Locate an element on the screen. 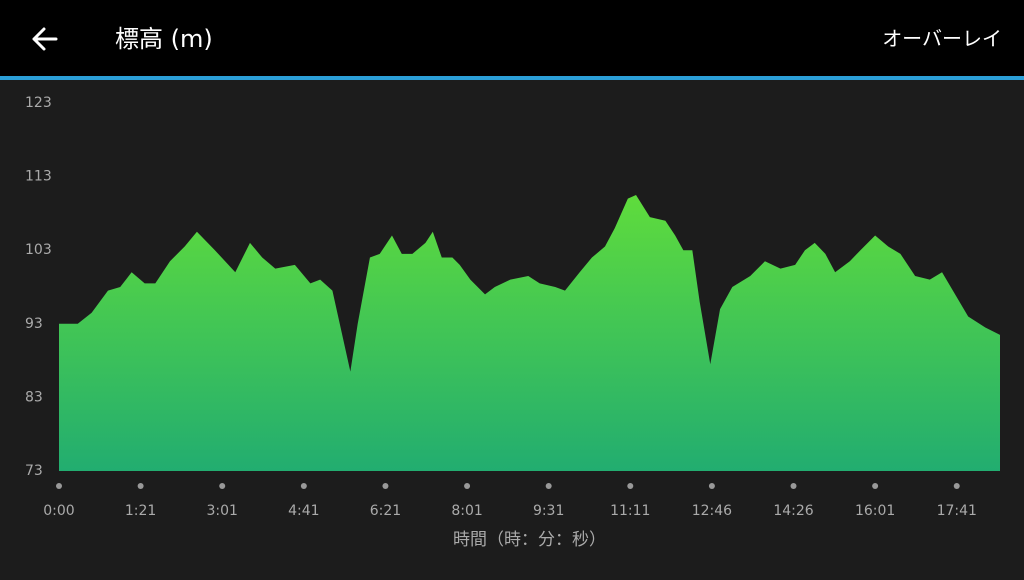 Image resolution: width=1024 pixels, height=580 pixels. overlay-button: オーバーレイ is located at coordinates (942, 39).